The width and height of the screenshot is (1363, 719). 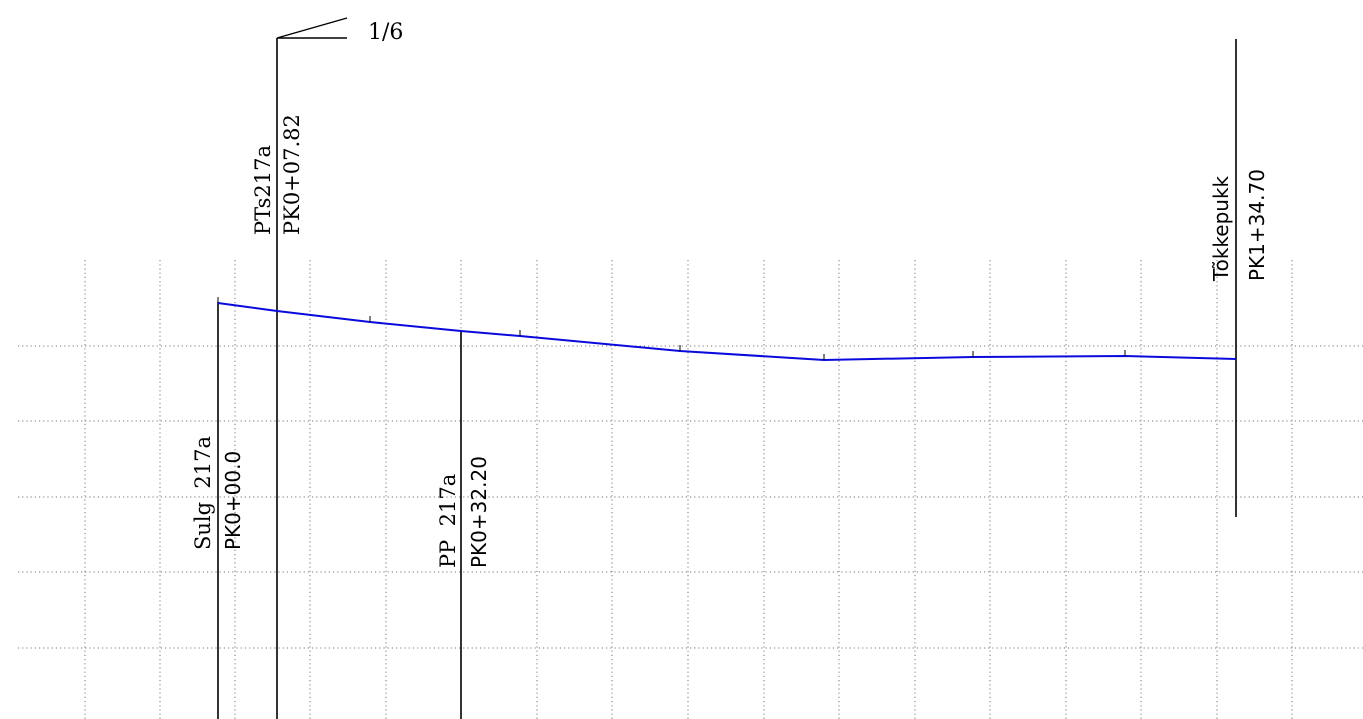 What do you see at coordinates (203, 493) in the screenshot?
I see `station-name: Sulg 217a` at bounding box center [203, 493].